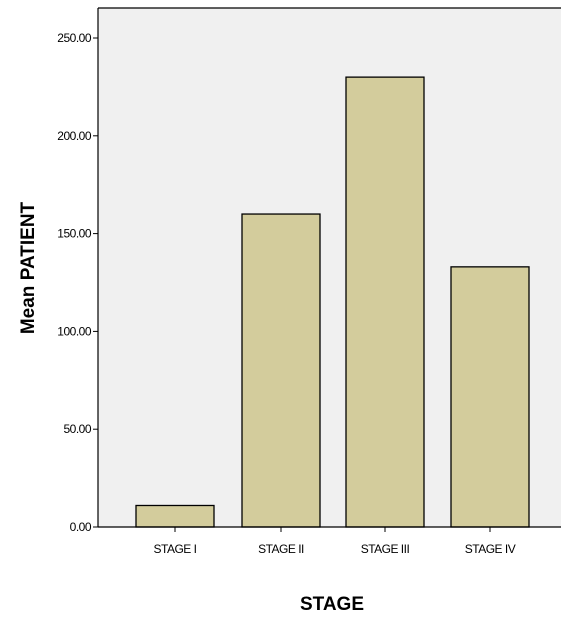 The image size is (561, 619). Describe the element at coordinates (335, 541) in the screenshot. I see `x-ticks: STAGE I STAGE II STAGE III STAGE IV` at that location.